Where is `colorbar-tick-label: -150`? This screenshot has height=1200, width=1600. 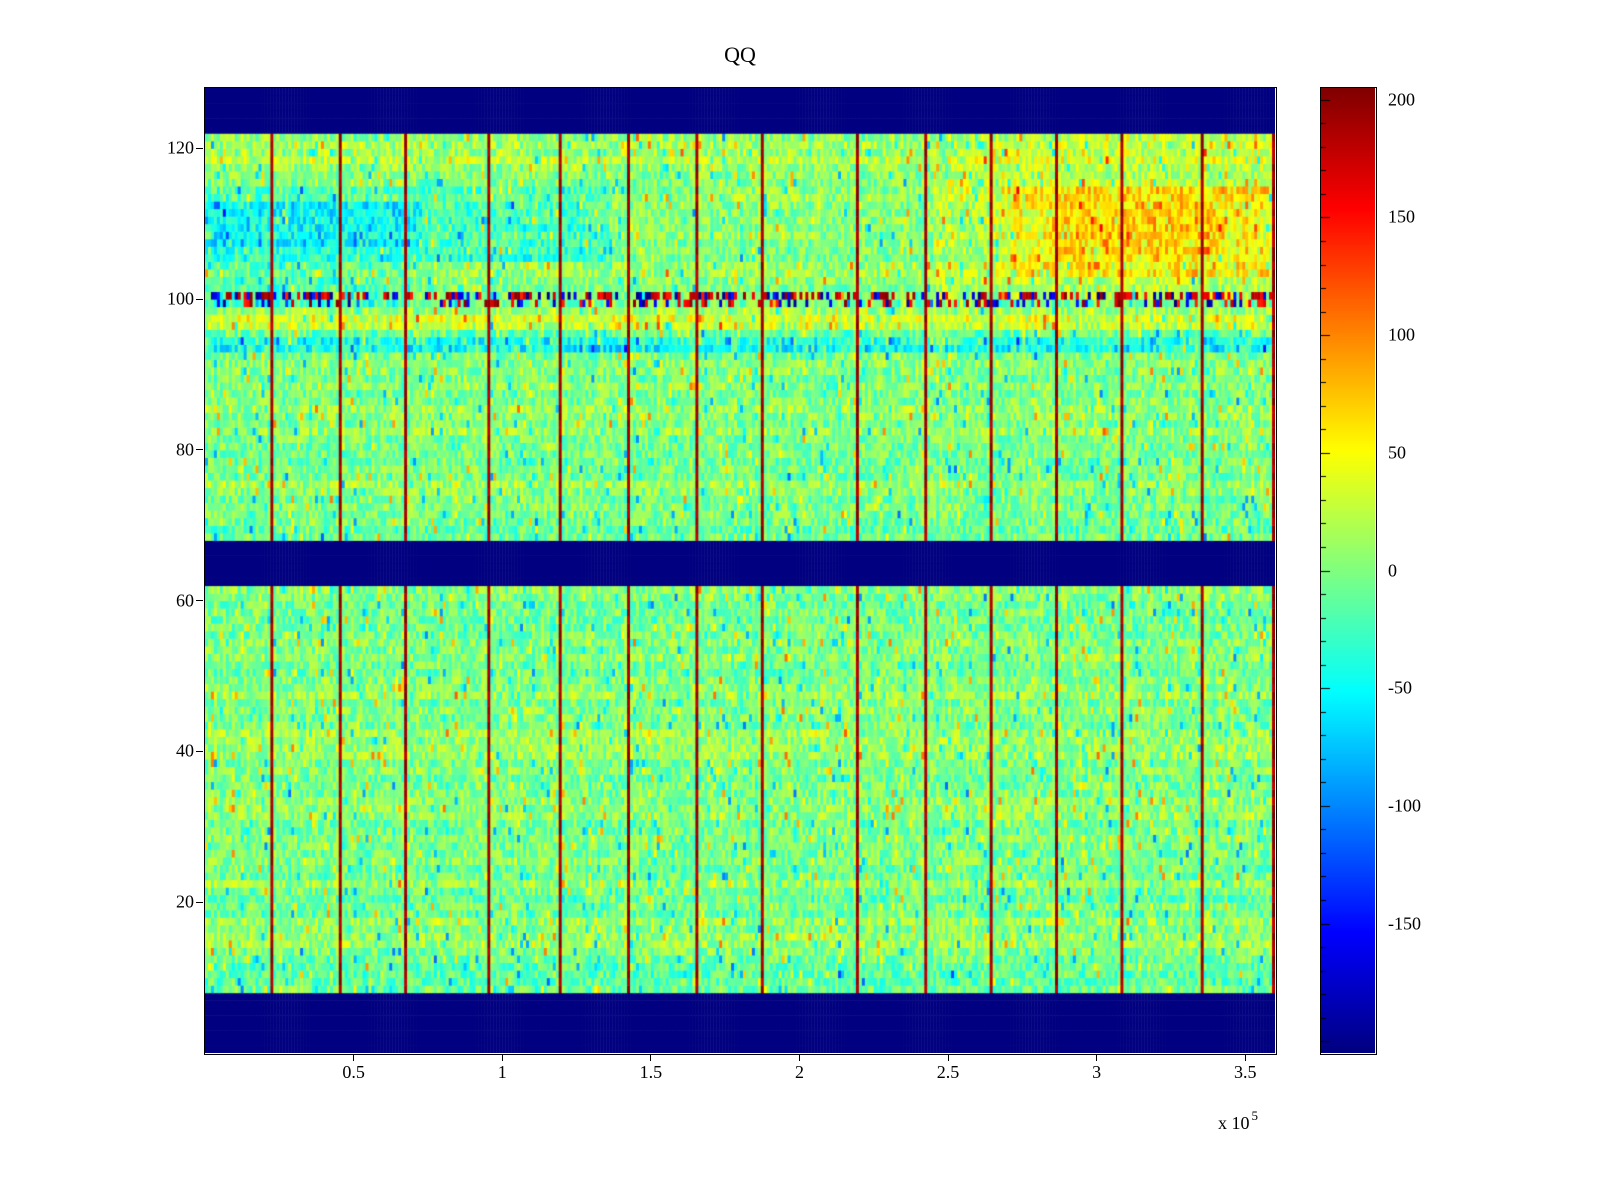 colorbar-tick-label: -150 is located at coordinates (1404, 923).